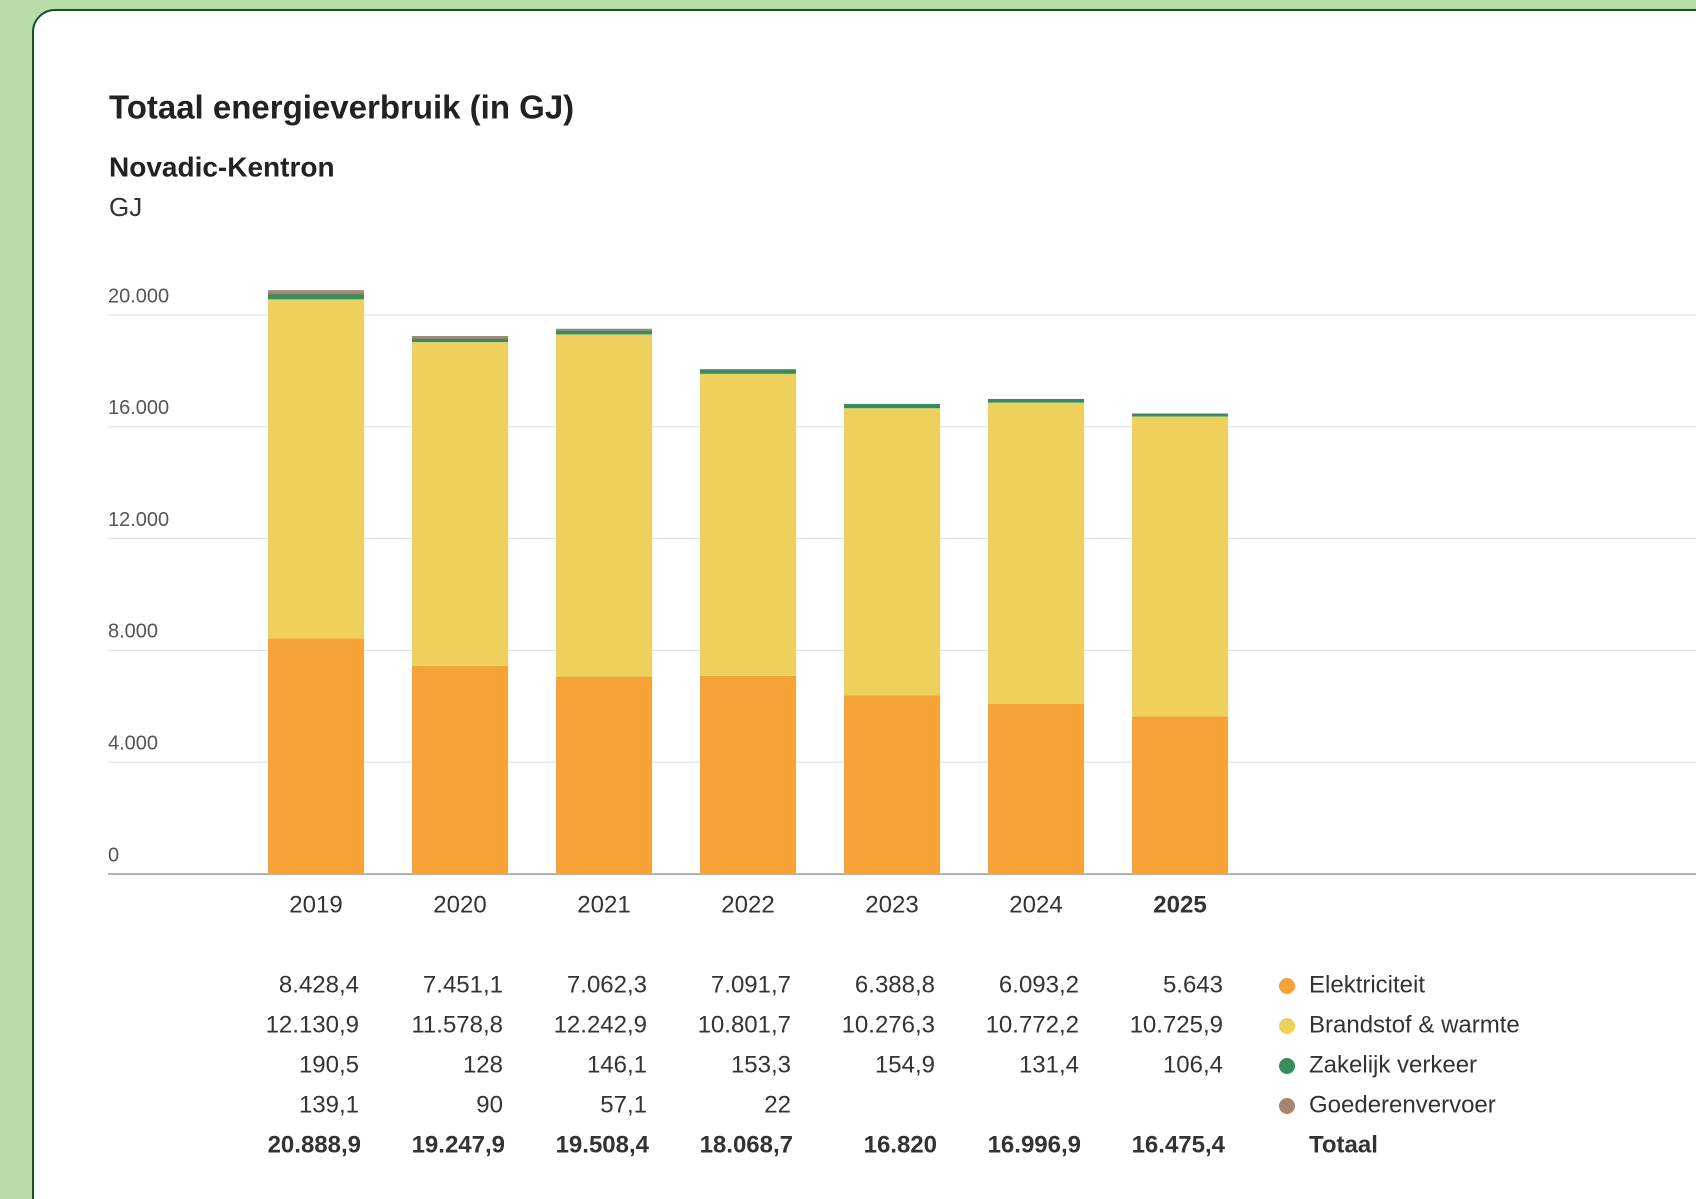 The height and width of the screenshot is (1199, 1696). What do you see at coordinates (458, 1144) in the screenshot?
I see `table-total: 19.247,9` at bounding box center [458, 1144].